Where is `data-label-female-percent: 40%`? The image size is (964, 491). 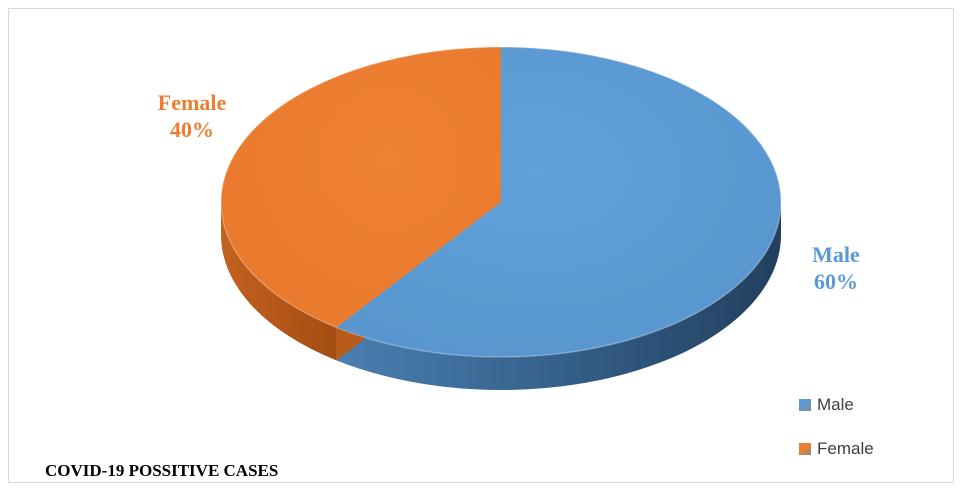 data-label-female-percent: 40% is located at coordinates (192, 129).